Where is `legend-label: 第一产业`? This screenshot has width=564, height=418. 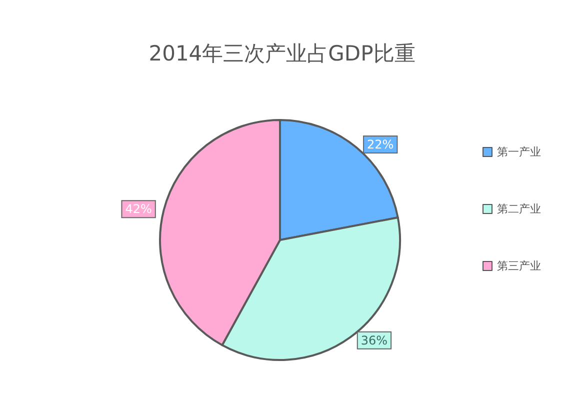 legend-label: 第一产业 is located at coordinates (519, 152).